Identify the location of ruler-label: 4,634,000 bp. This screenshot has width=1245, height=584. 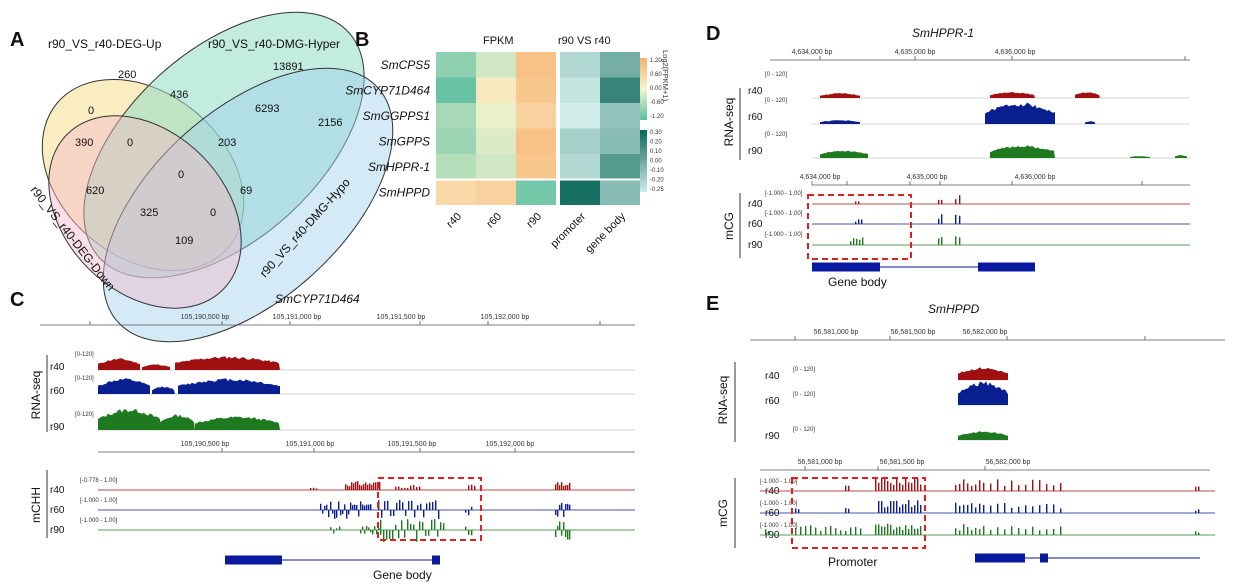
(820, 177).